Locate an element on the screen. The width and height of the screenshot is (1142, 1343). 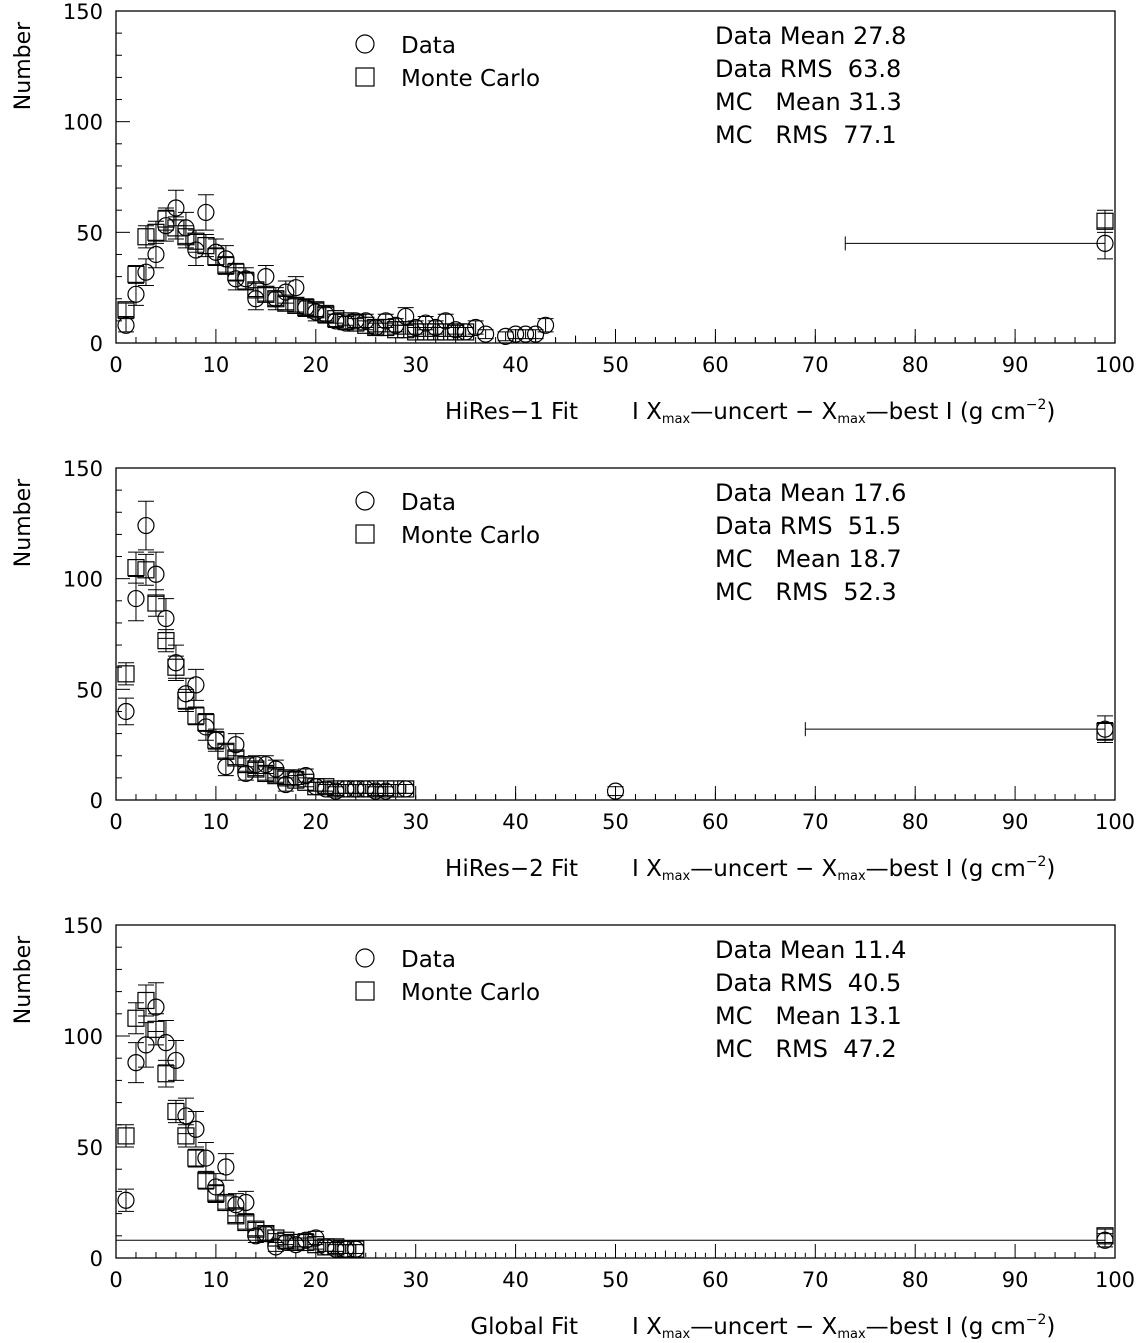
y-tick-label: 150 is located at coordinates (83, 926).